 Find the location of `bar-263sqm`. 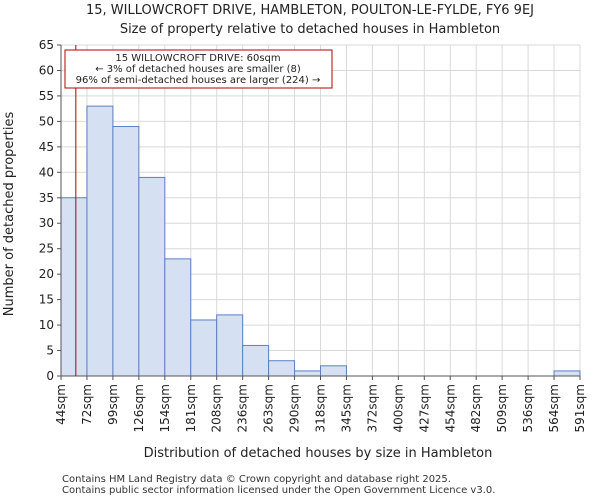

bar-263sqm is located at coordinates (282, 368).